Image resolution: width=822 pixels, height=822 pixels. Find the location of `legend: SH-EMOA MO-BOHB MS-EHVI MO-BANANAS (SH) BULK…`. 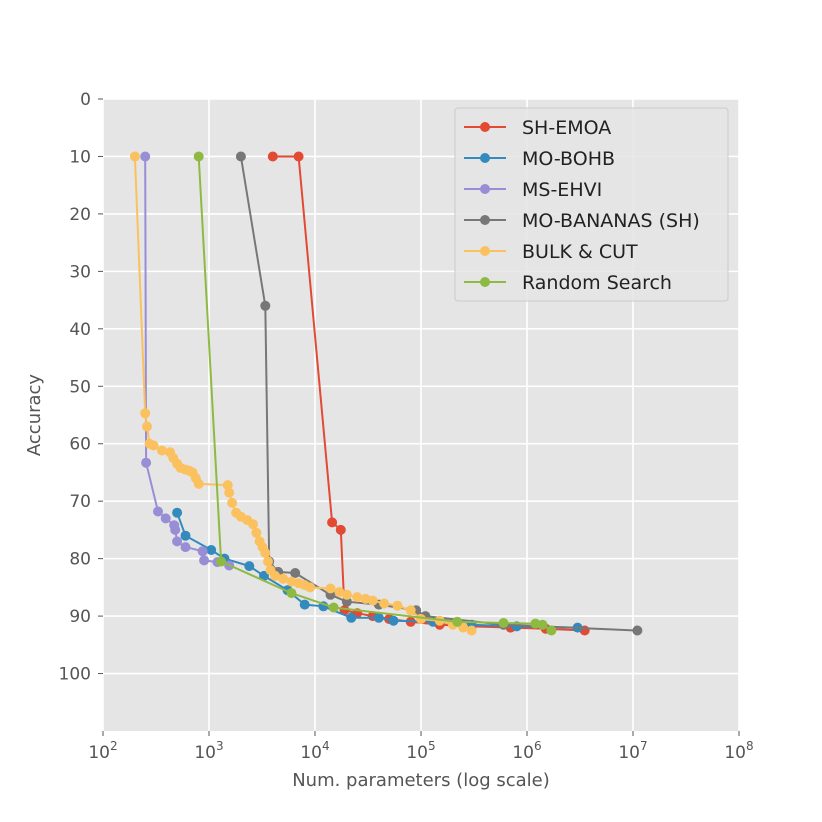

legend: SH-EMOA MO-BOHB MS-EHVI MO-BANANAS (SH) BULK… is located at coordinates (591, 204).